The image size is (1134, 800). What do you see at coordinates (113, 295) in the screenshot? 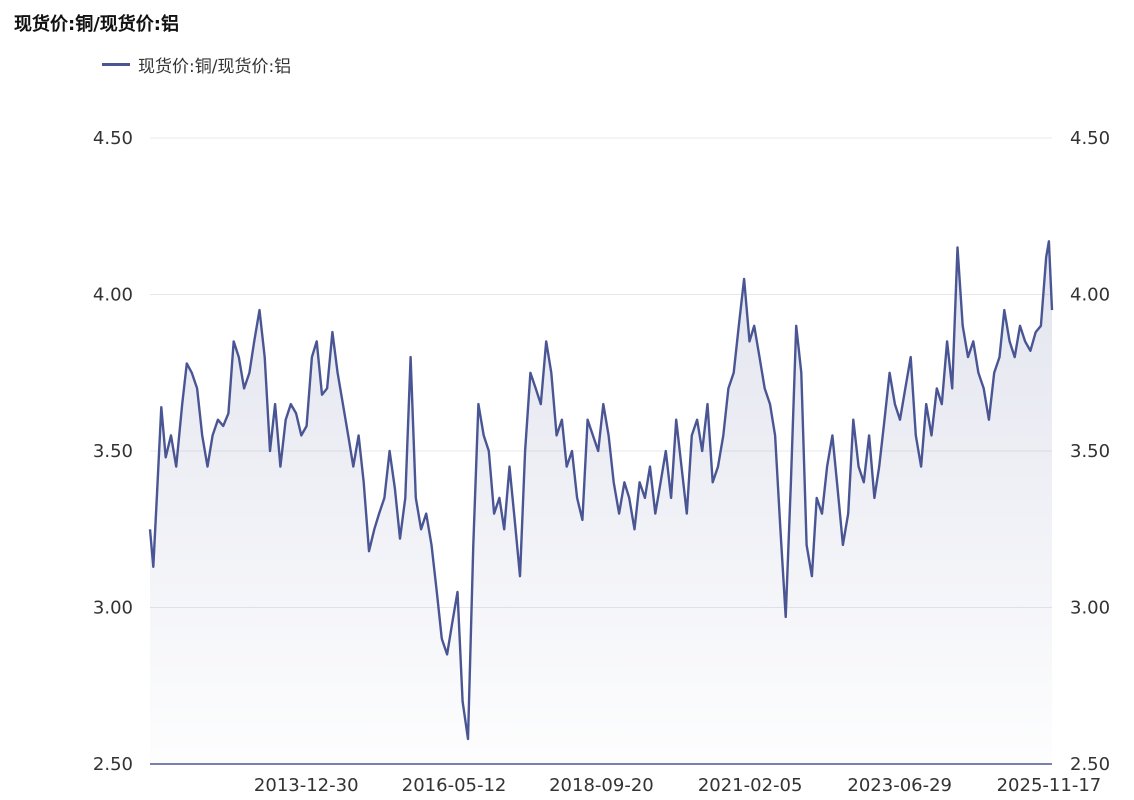
I see `y-tick-label-left: 4.00` at bounding box center [113, 295].